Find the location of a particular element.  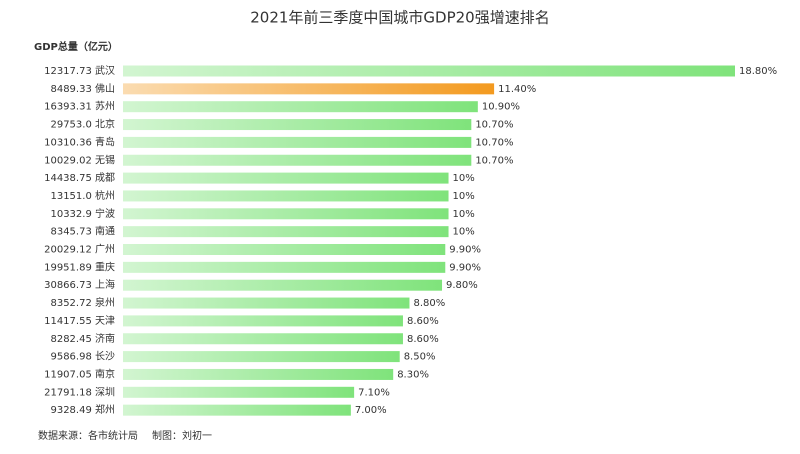

axis-label: GDP总量（亿元） is located at coordinates (76, 46).